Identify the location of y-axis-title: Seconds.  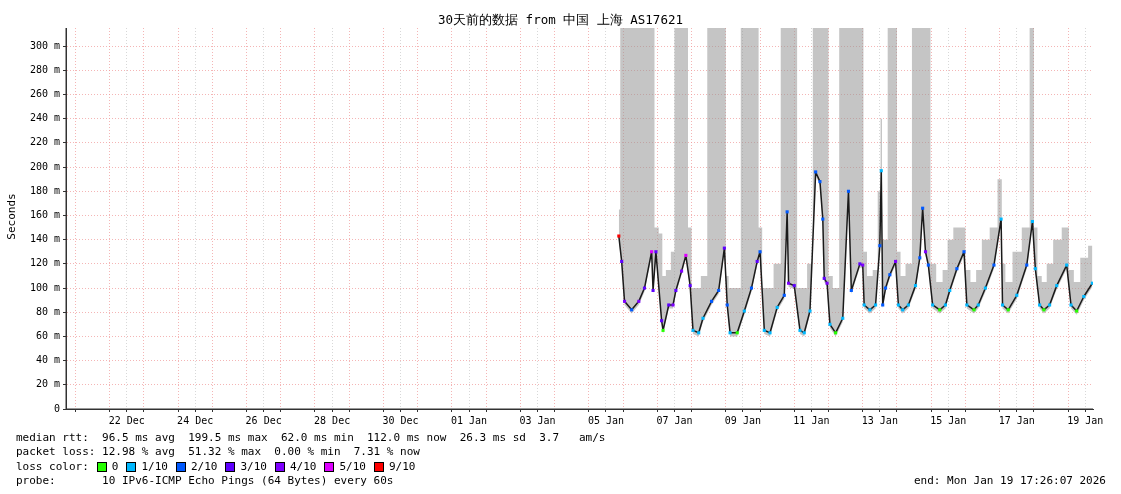
(11, 217).